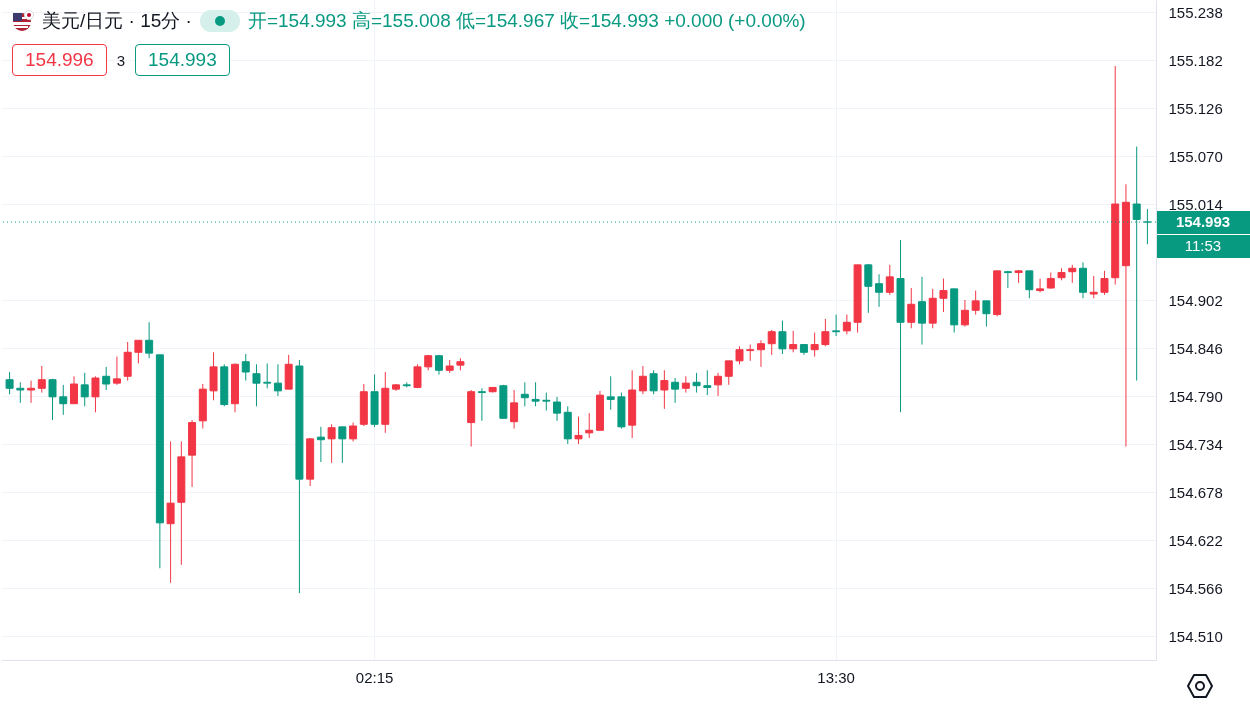 This screenshot has height=710, width=1250. What do you see at coordinates (121, 60) in the screenshot?
I see `annotation: 3` at bounding box center [121, 60].